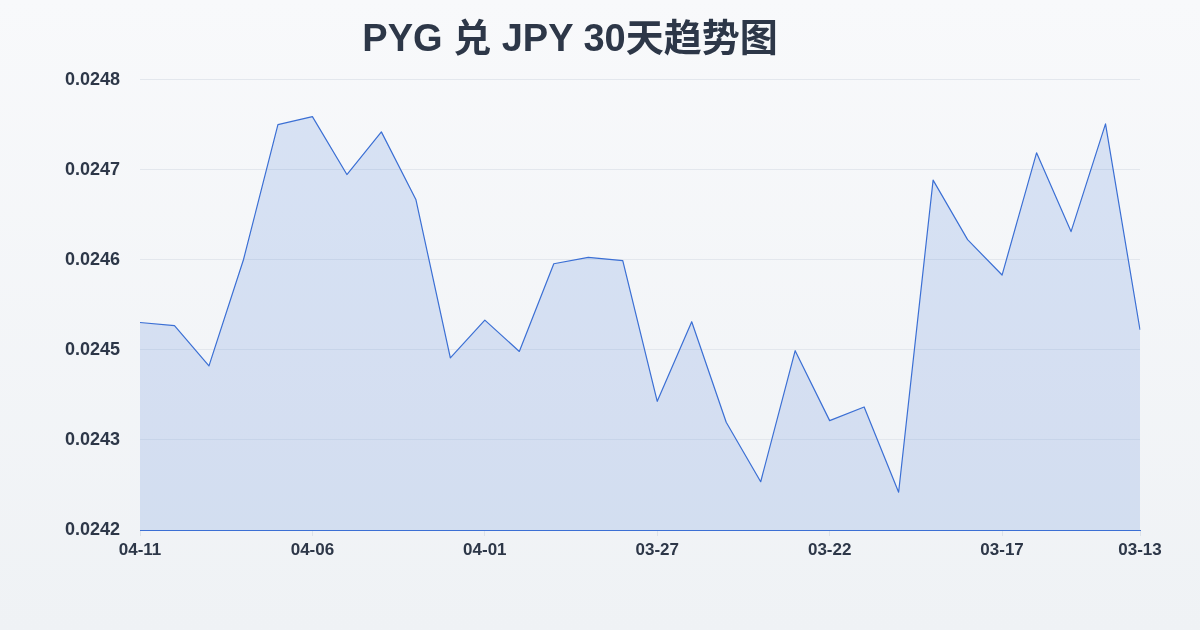  What do you see at coordinates (92, 528) in the screenshot?
I see `y-tick-label: 0.0242` at bounding box center [92, 528].